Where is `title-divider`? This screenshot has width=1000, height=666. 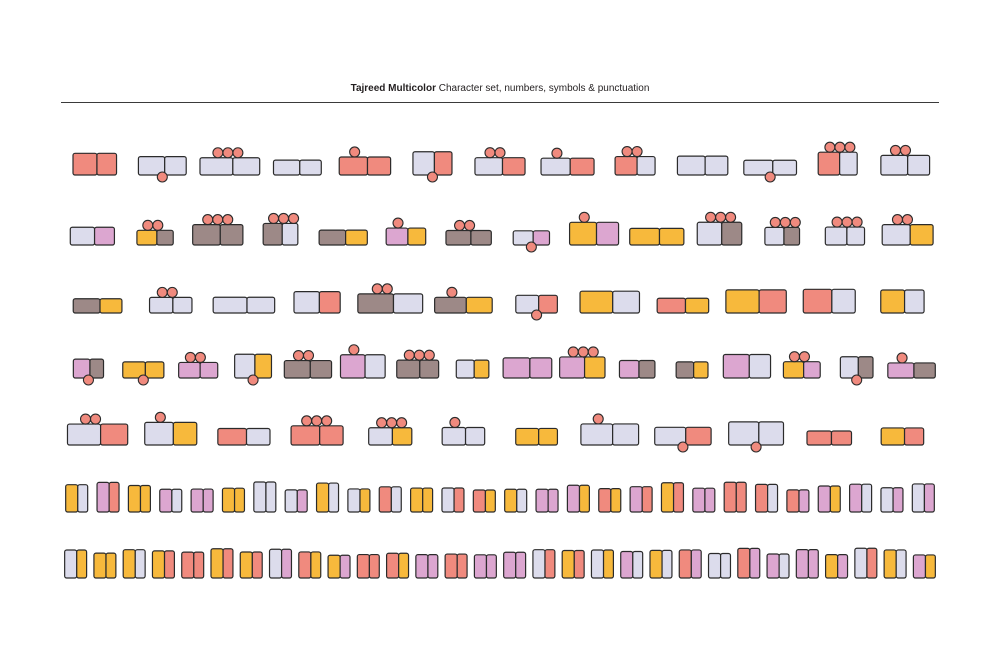
title-divider is located at coordinates (500, 102).